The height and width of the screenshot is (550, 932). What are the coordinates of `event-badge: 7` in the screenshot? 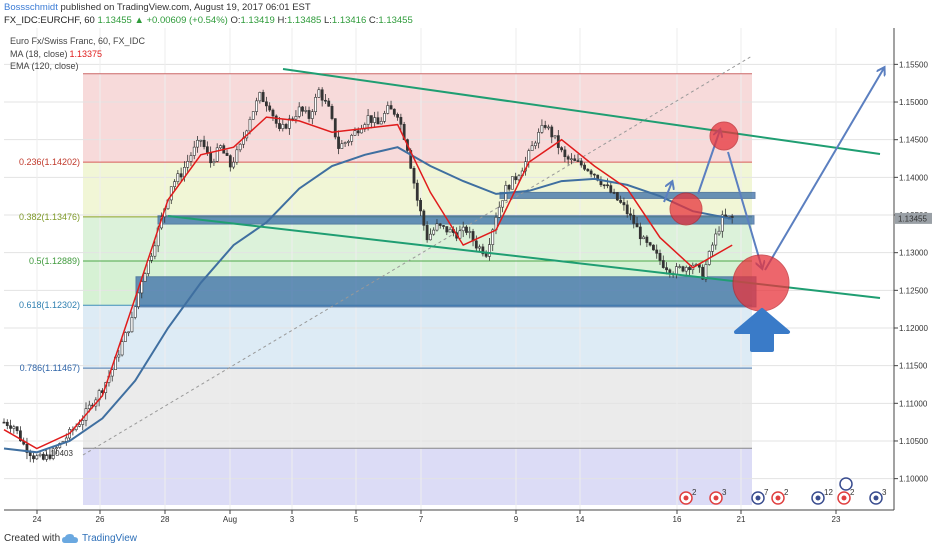 It's located at (760, 496).